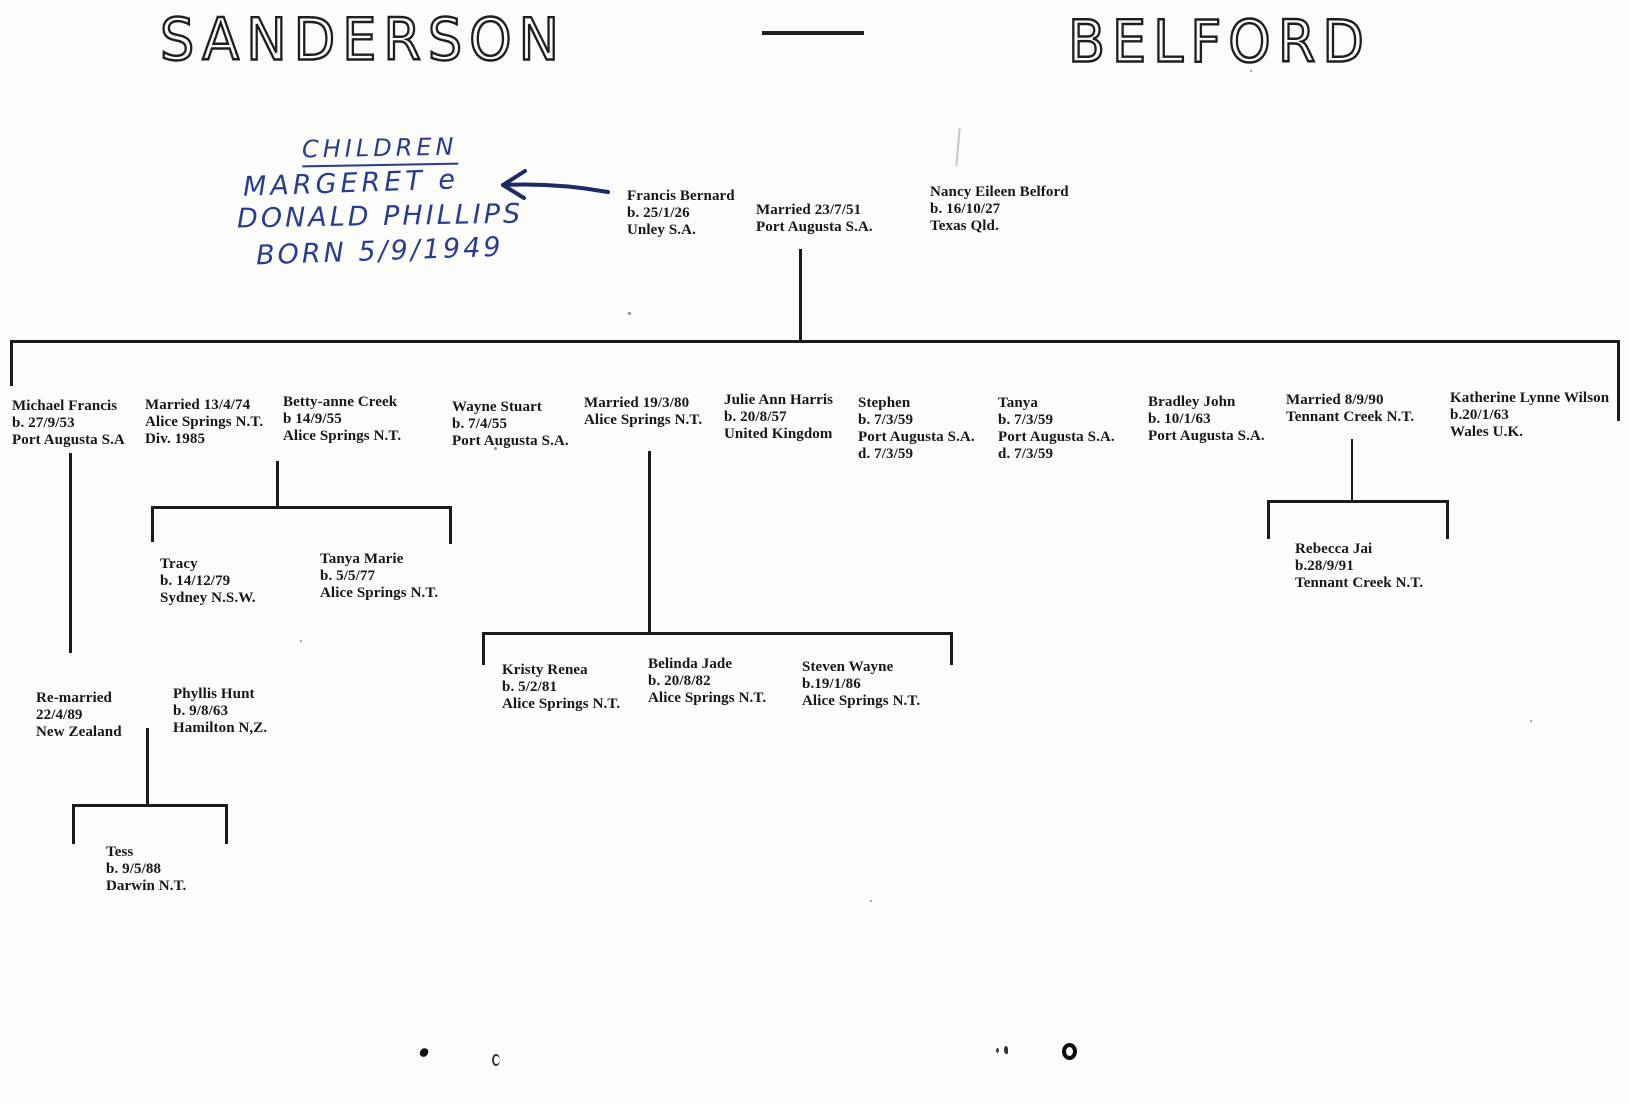 The height and width of the screenshot is (1104, 1629). I want to click on handwritten-margeret: MARGERET e, so click(351, 183).